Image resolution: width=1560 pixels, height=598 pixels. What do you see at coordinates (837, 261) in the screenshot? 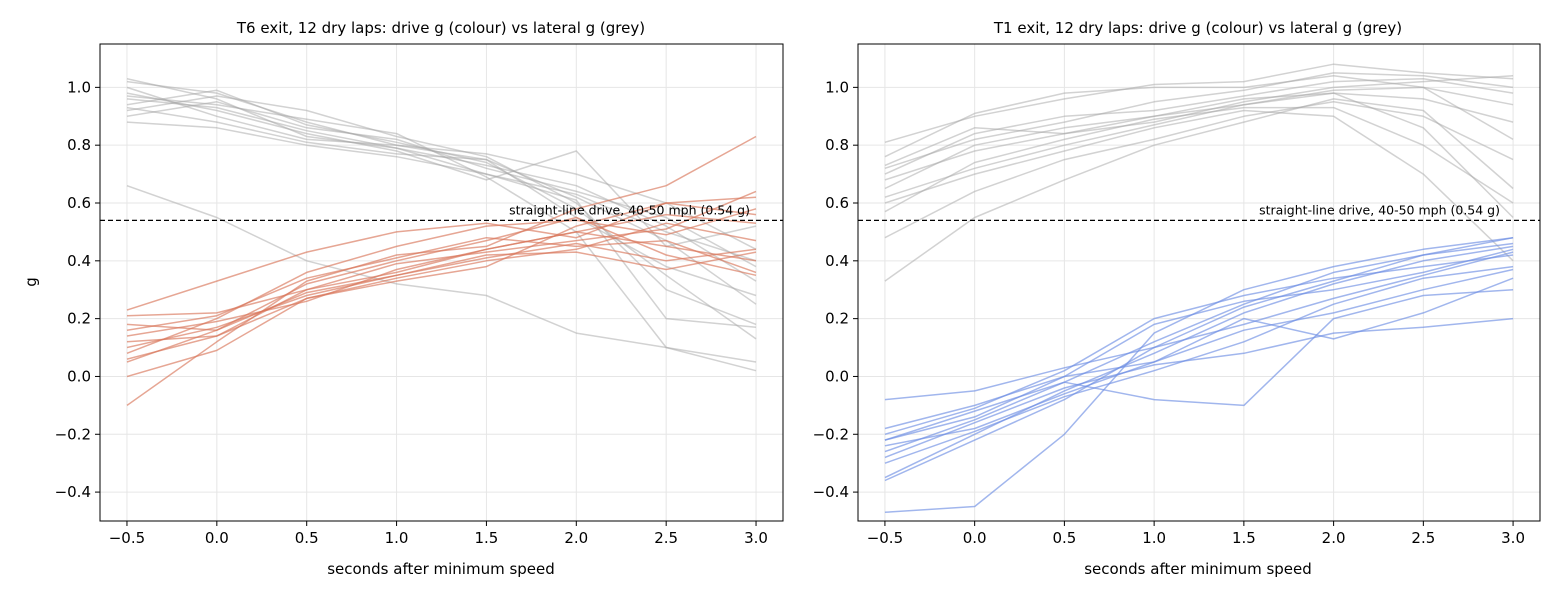
I see `right-y-tick-label: 0.4` at bounding box center [837, 261].